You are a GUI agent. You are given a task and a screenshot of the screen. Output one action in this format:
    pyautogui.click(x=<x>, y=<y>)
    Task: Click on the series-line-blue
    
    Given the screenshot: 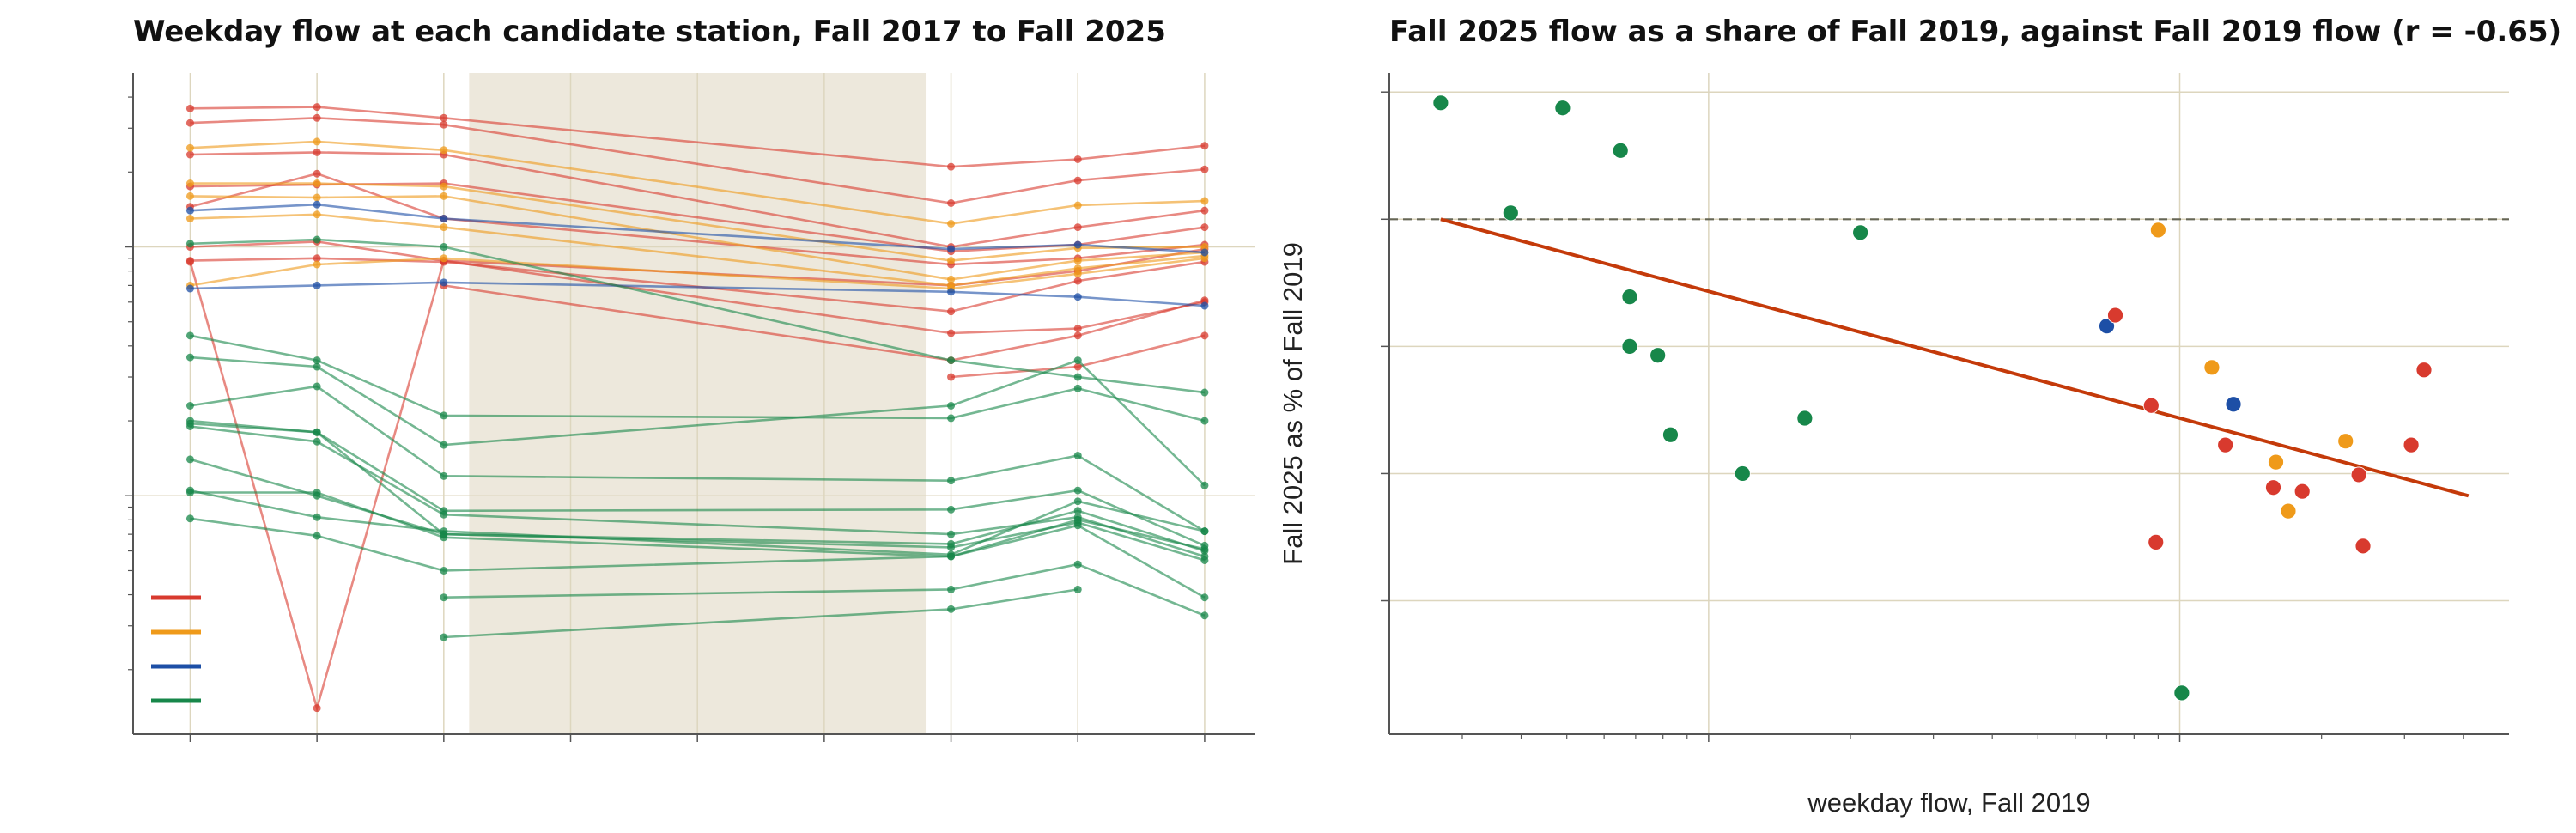 What is the action you would take?
    pyautogui.click(x=697, y=294)
    